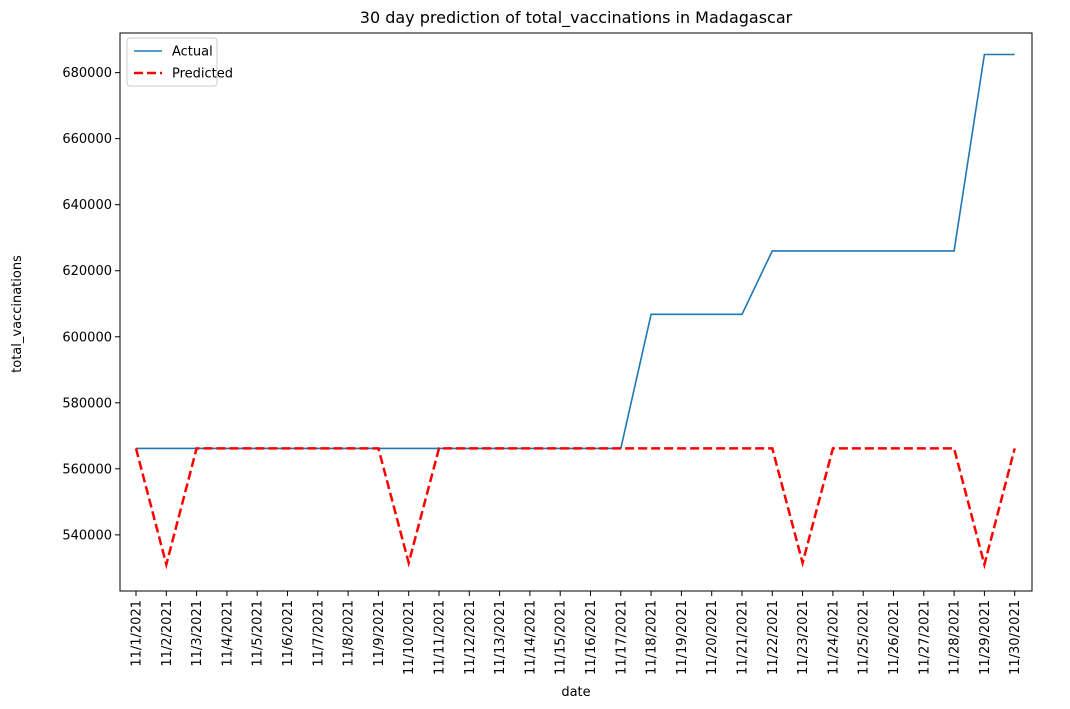 This screenshot has height=709, width=1070. Describe the element at coordinates (87, 139) in the screenshot. I see `y-tick-label: 660000` at that location.